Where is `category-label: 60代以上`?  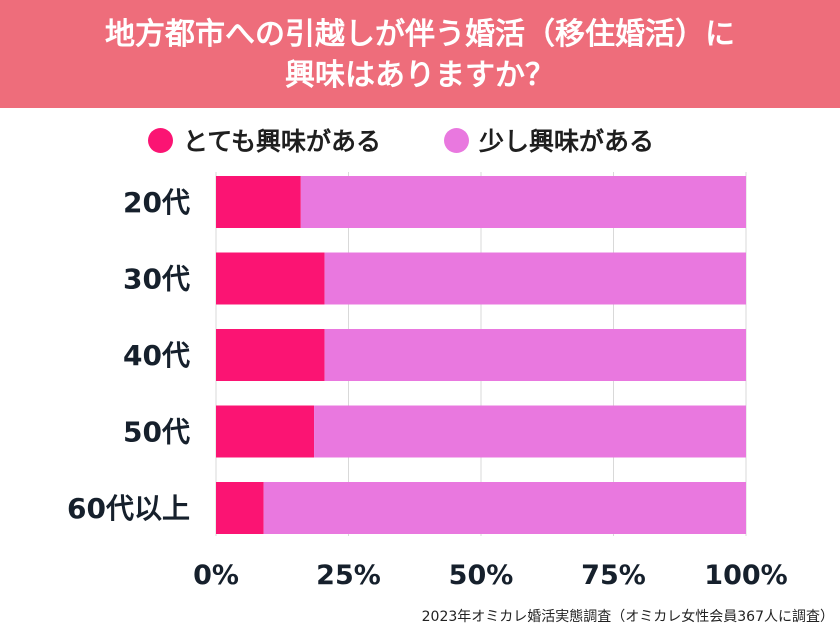 category-label: 60代以上 is located at coordinates (128, 508).